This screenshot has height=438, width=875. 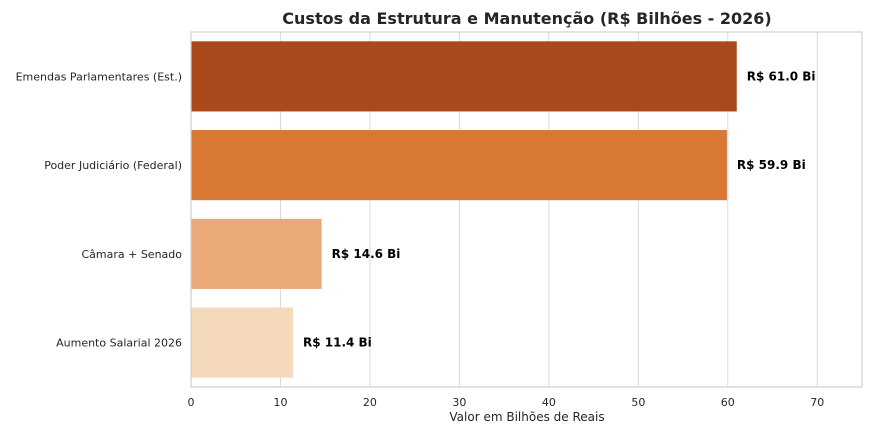 What do you see at coordinates (366, 254) in the screenshot?
I see `bar-value-label: R$ 14.6 Bi` at bounding box center [366, 254].